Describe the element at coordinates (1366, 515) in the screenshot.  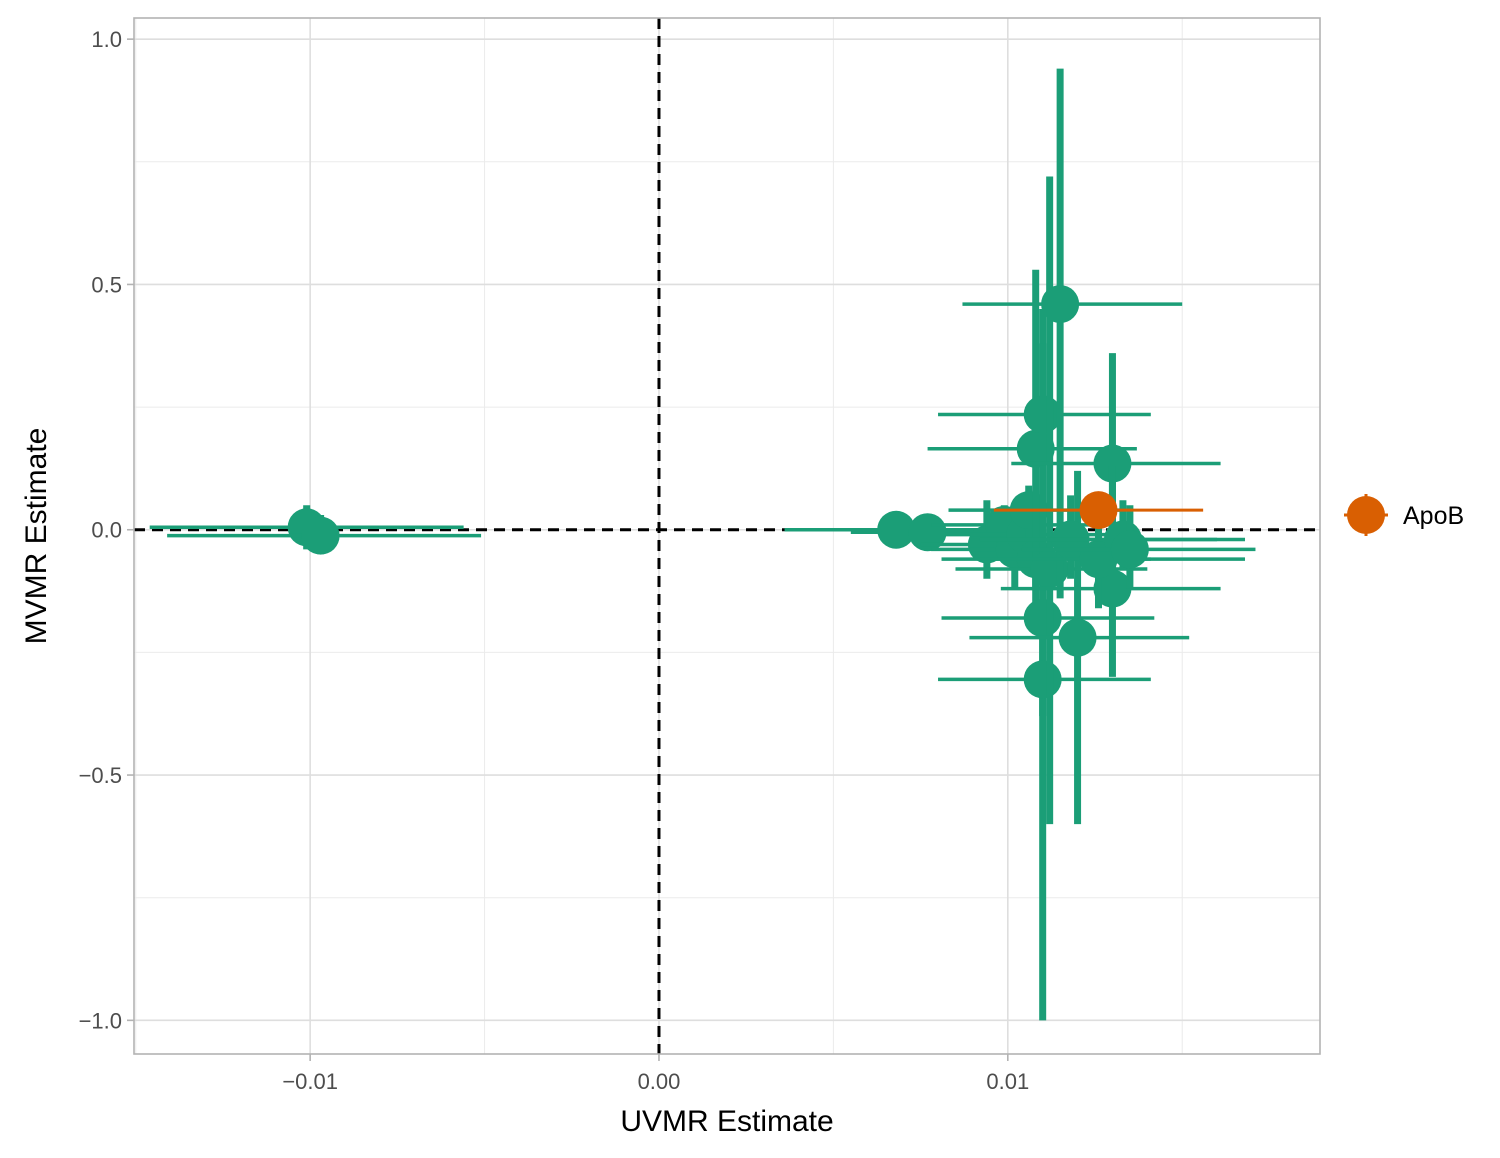
I see `legend-key-point` at that location.